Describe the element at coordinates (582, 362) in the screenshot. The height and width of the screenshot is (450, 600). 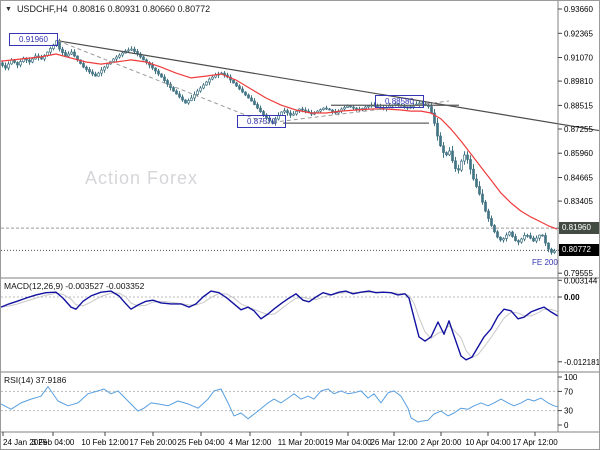
I see `macd-tick-label: -0.012181` at that location.